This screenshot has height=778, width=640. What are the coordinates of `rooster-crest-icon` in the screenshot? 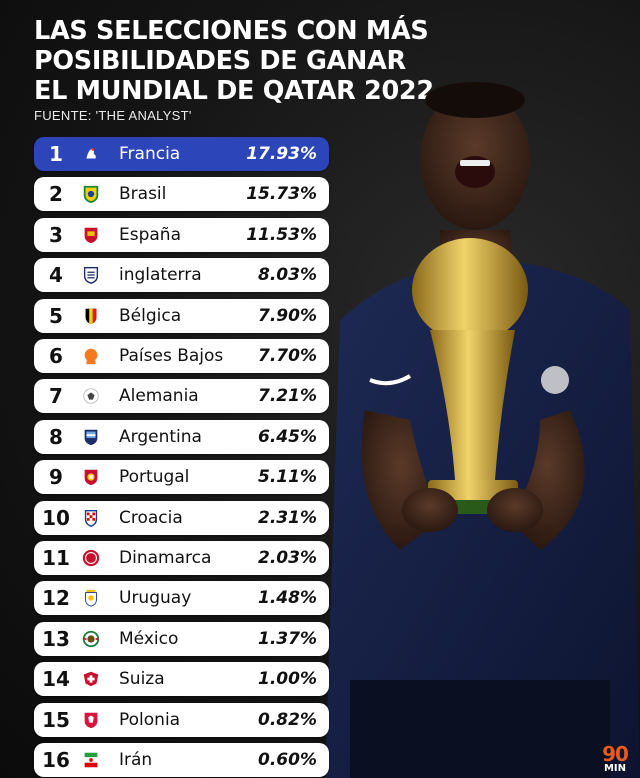 It's located at (91, 154).